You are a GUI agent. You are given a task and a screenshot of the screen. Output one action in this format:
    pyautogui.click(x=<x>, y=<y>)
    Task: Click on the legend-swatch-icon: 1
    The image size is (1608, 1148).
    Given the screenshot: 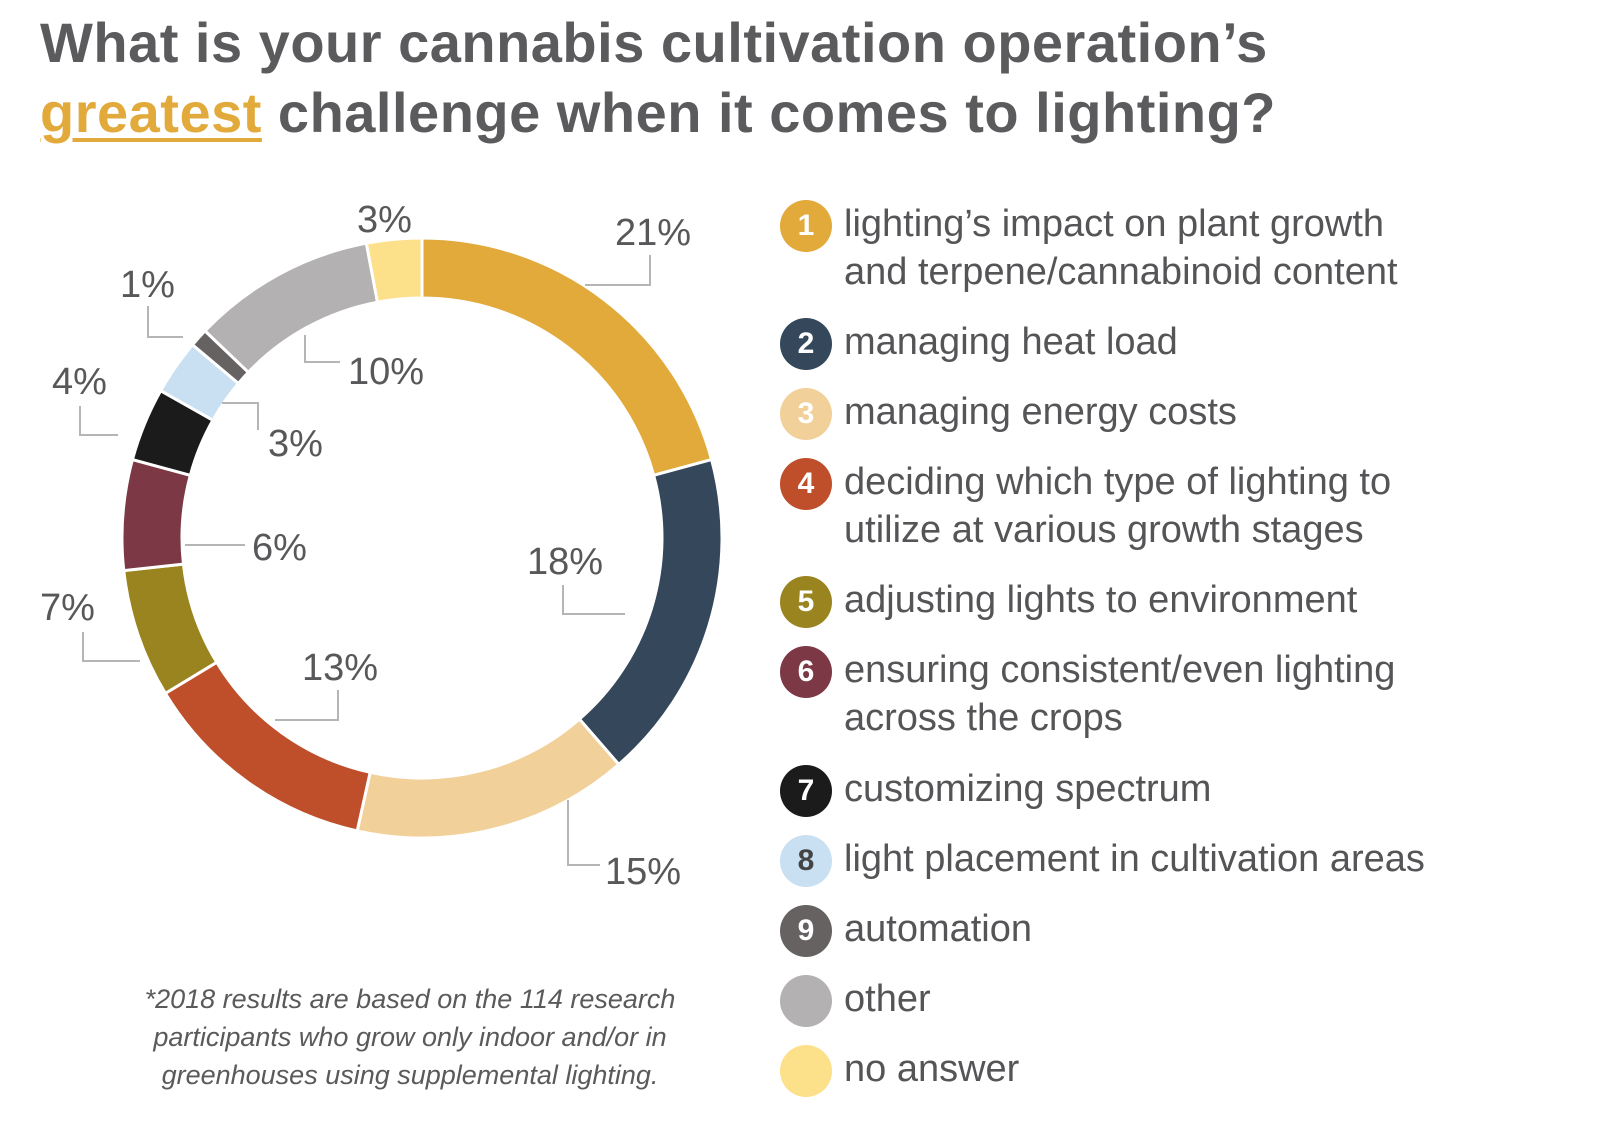 What is the action you would take?
    pyautogui.click(x=806, y=226)
    